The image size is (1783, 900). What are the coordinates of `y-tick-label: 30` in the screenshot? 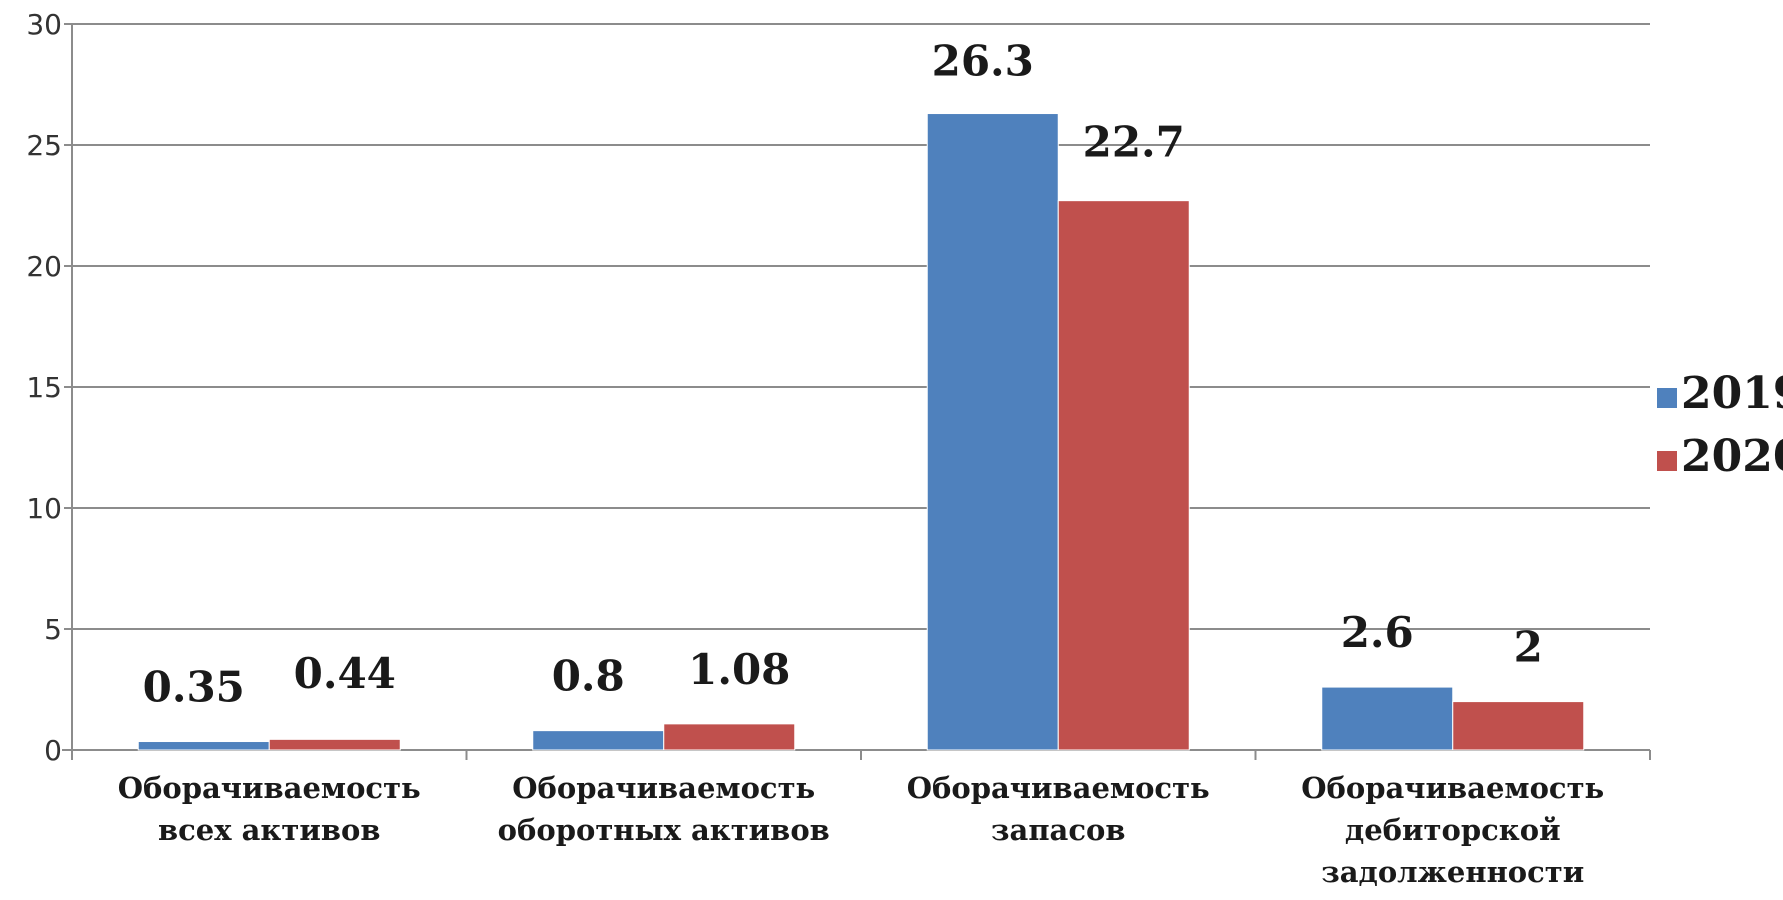 It's located at (44, 24).